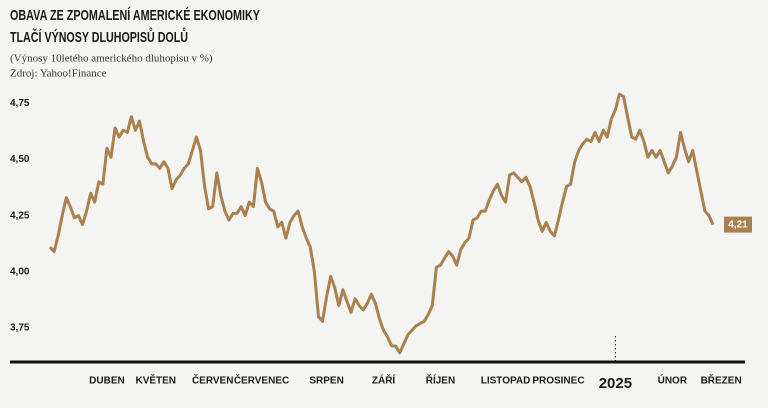 The height and width of the screenshot is (408, 768). I want to click on y-tick-label: 4,75, so click(20, 103).